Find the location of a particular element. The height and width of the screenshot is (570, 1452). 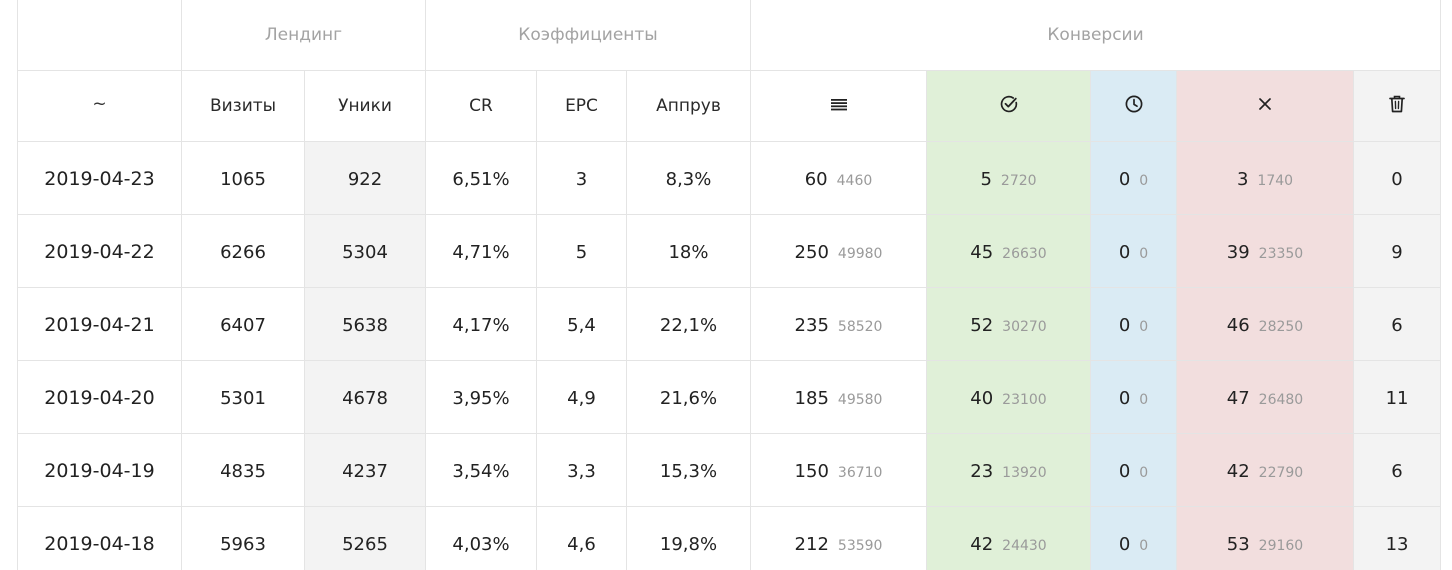

trash-cell: 0 is located at coordinates (1397, 178).